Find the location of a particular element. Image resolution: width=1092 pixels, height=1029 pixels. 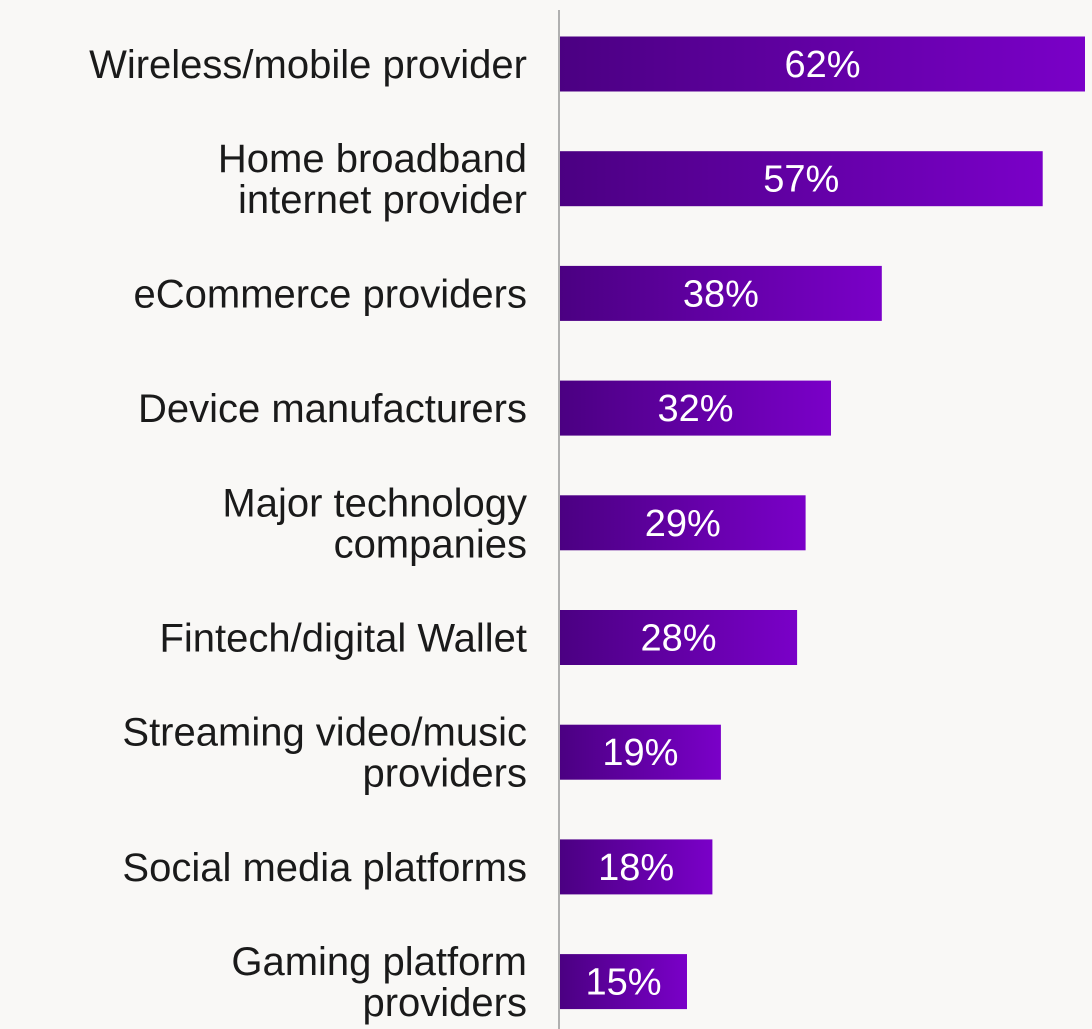

value-label-2: 38% is located at coordinates (721, 294).